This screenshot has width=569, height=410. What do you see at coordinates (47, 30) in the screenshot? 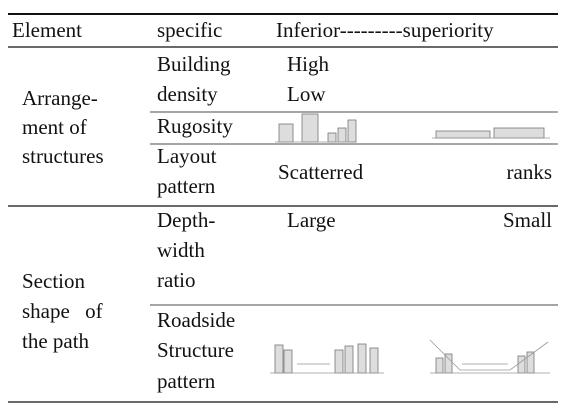
I see `header-element: Element` at bounding box center [47, 30].